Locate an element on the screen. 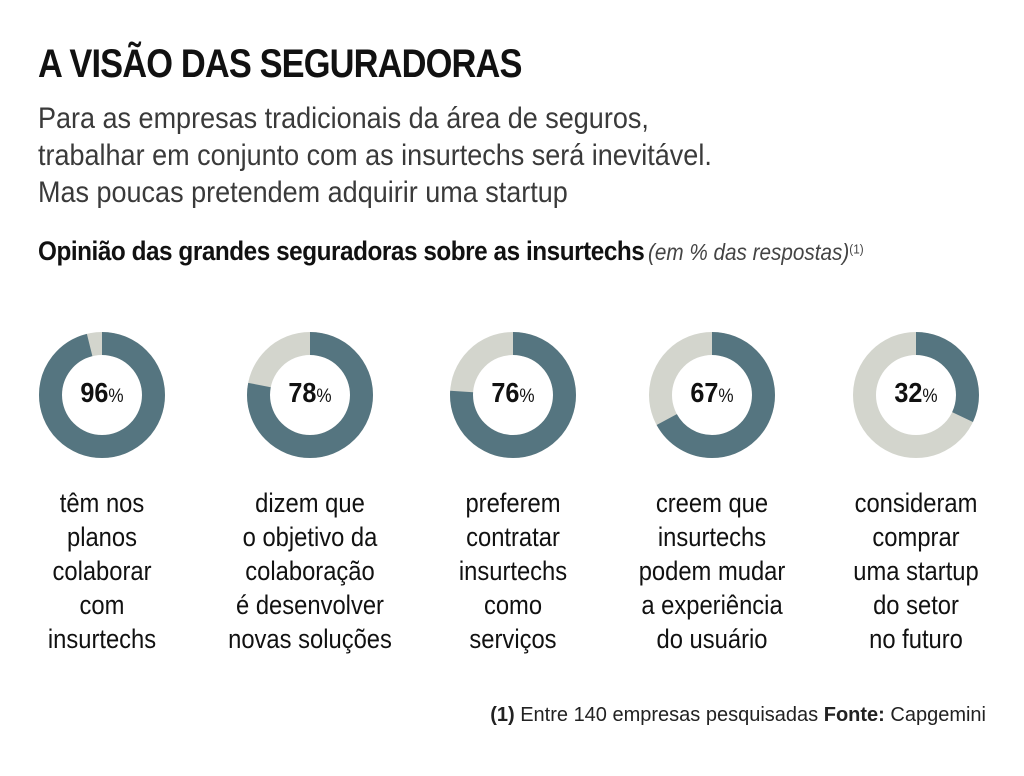 This screenshot has height=776, width=1024. donut-caption: preferem contratar insurtechs como serviços is located at coordinates (513, 571).